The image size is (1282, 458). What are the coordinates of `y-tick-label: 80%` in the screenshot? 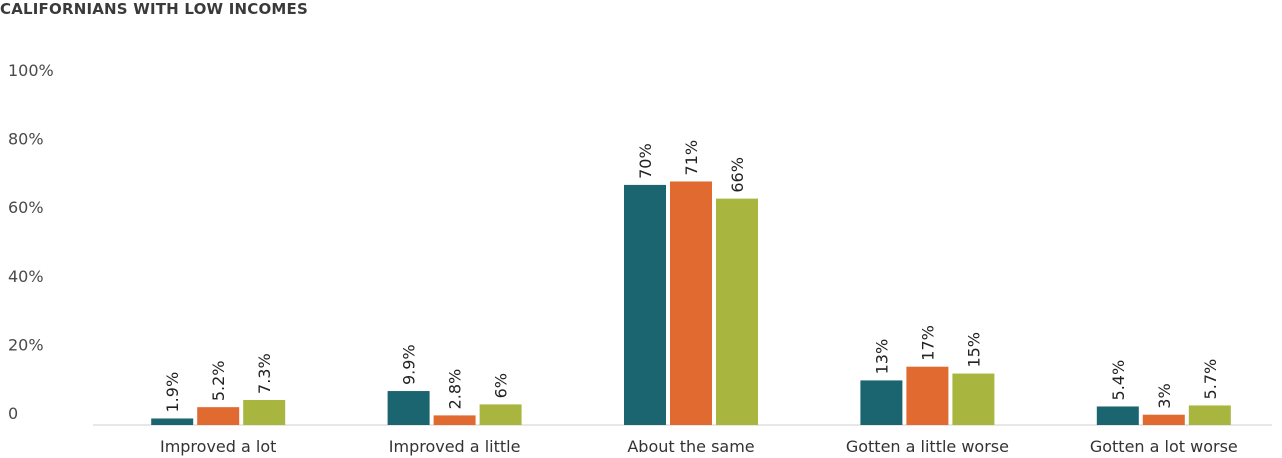 It's located at (26, 139).